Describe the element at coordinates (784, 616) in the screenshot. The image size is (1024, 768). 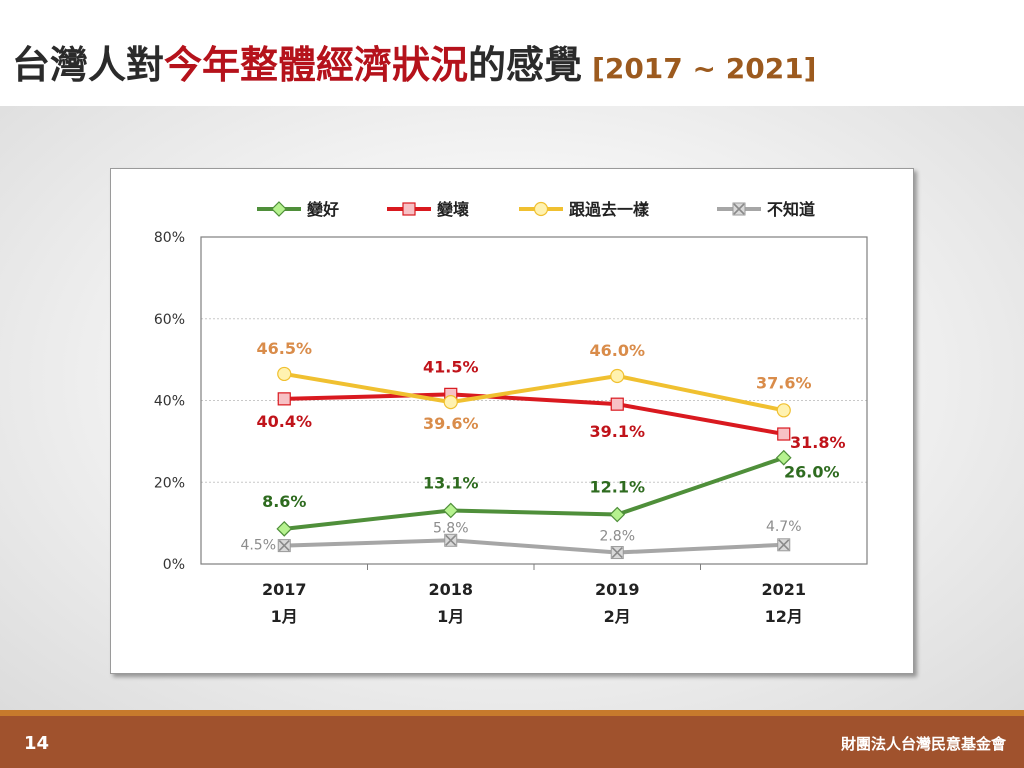
I see `x-tick-label-month: 12月` at that location.